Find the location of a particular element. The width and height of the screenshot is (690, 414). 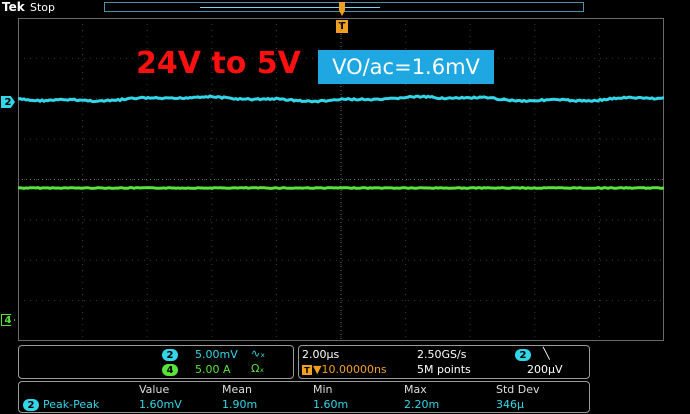

ch2-scale: 5.00mV is located at coordinates (216, 354).